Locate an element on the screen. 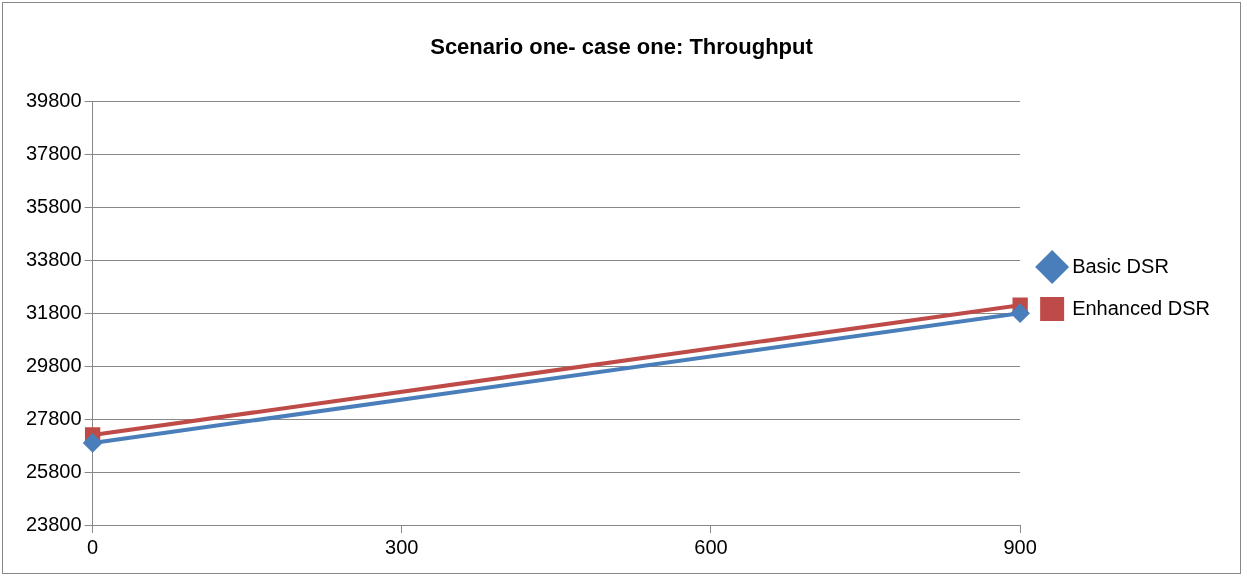 This screenshot has height=580, width=1247. x-tick-label: 0 is located at coordinates (93, 546).